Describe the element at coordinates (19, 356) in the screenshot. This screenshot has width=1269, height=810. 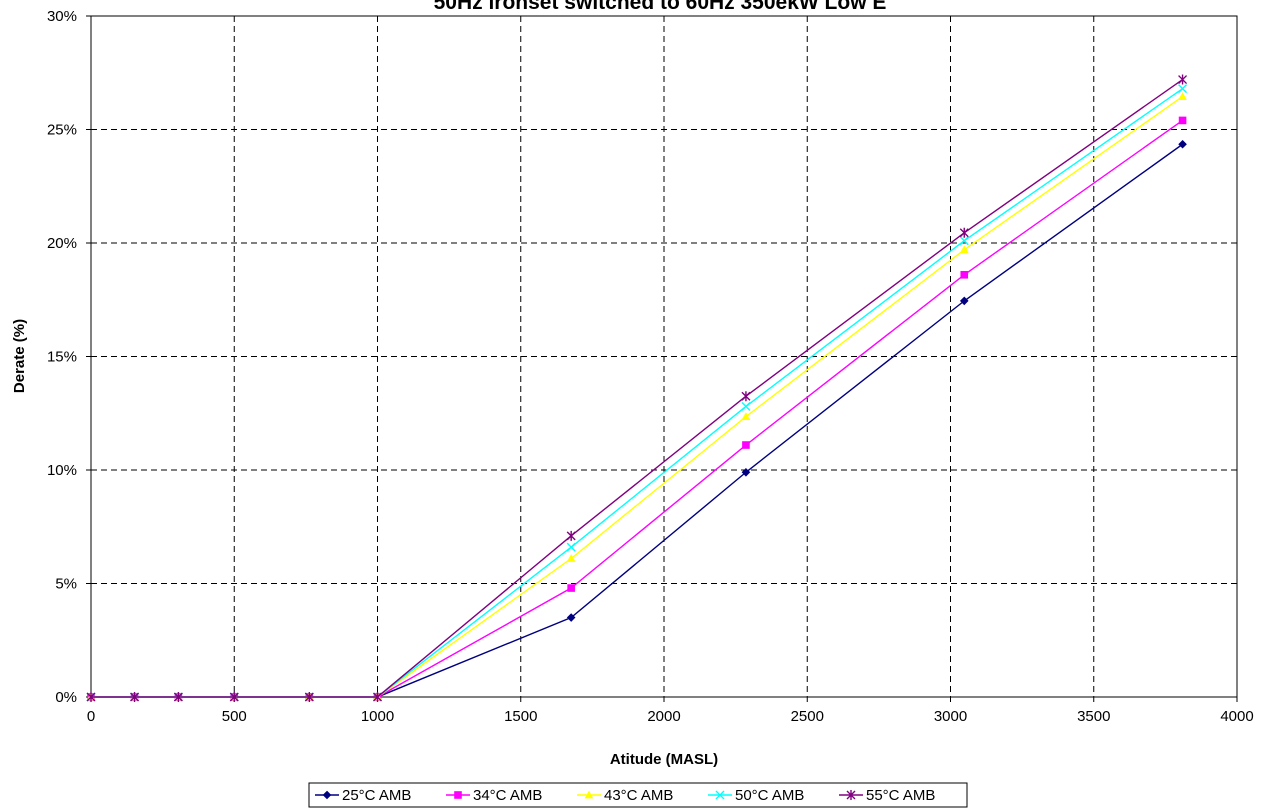
I see `y-axis-label: Derate (%)` at that location.